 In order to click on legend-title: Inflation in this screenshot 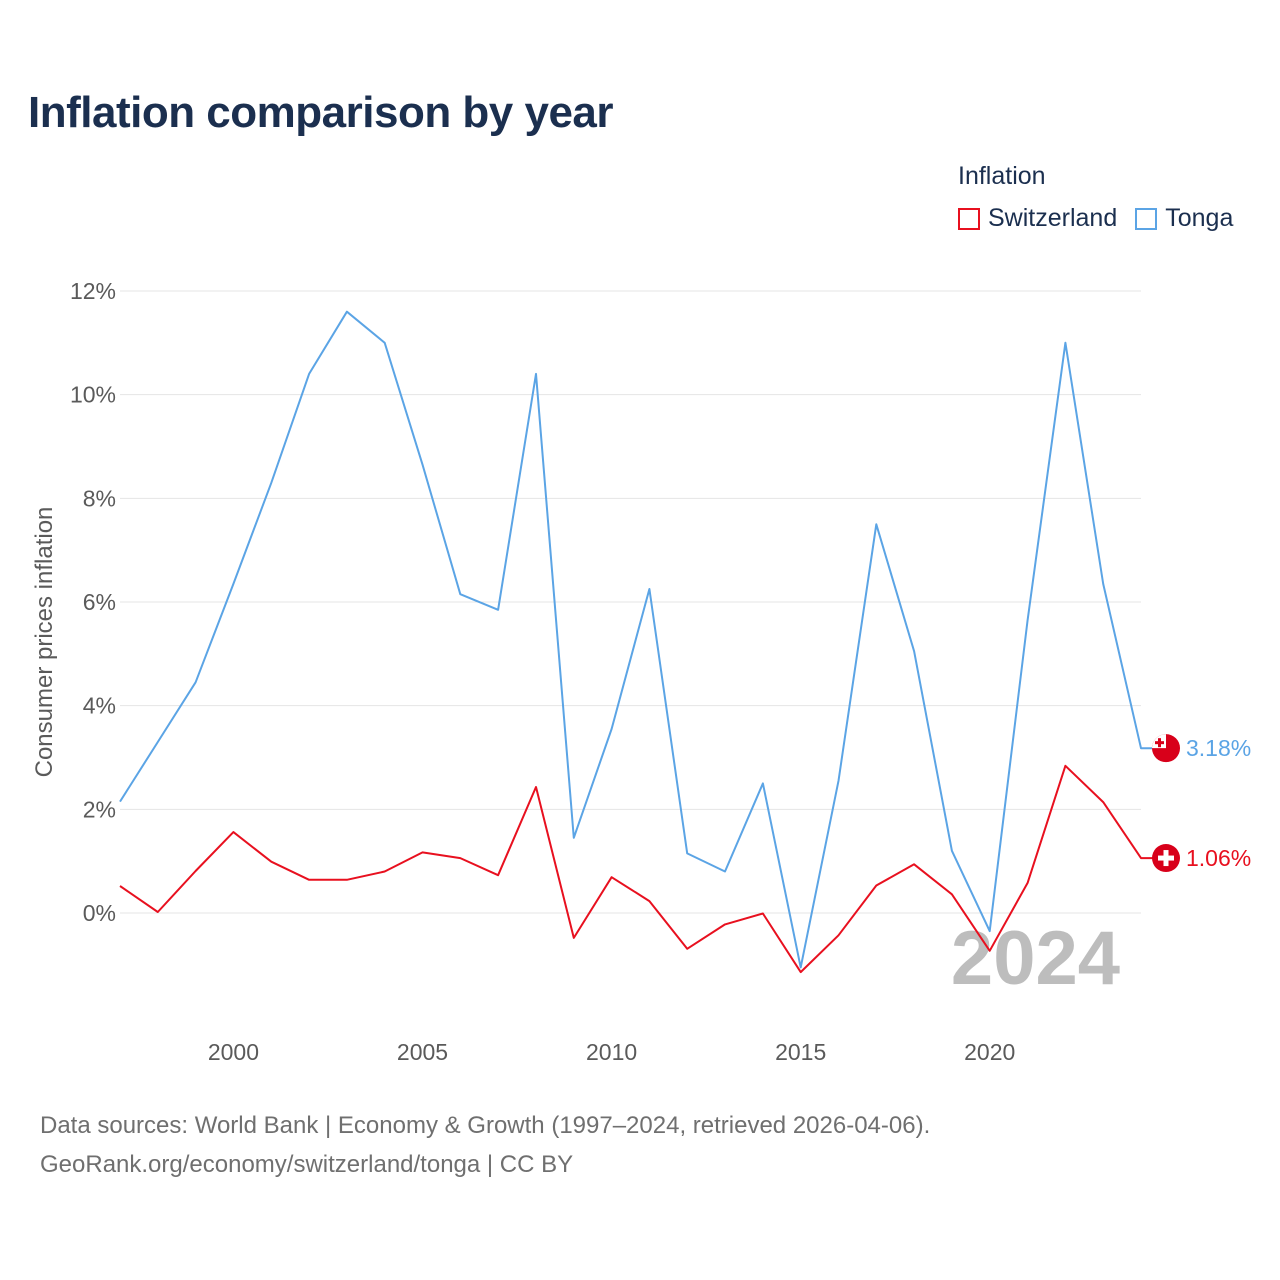, I will do `click(1002, 176)`.